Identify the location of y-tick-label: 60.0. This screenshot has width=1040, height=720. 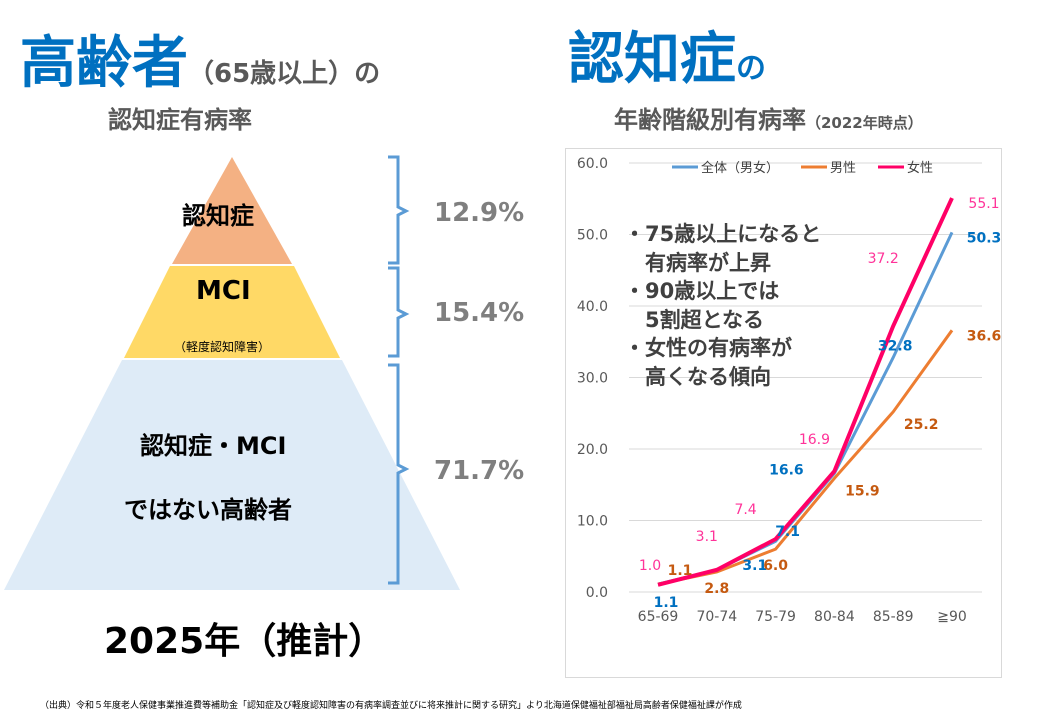
(592, 164).